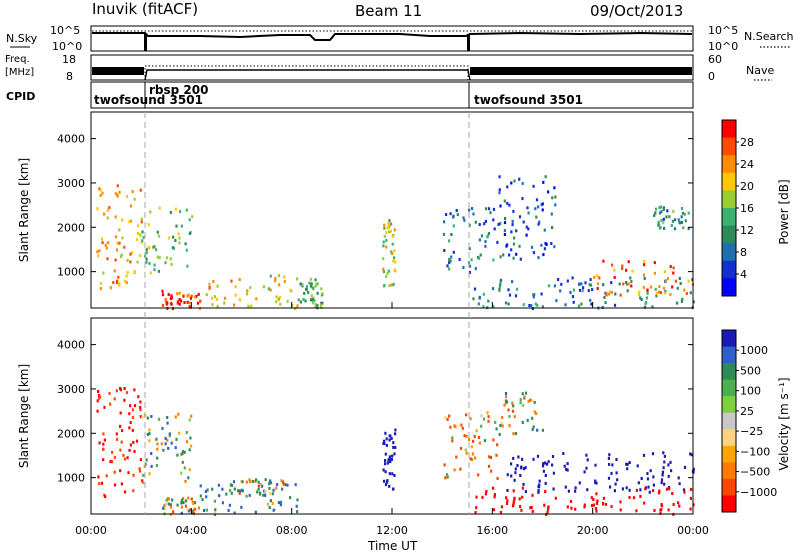 This screenshot has height=554, width=800. Describe the element at coordinates (743, 274) in the screenshot. I see `power-colorbar-tick-label: 4` at that location.